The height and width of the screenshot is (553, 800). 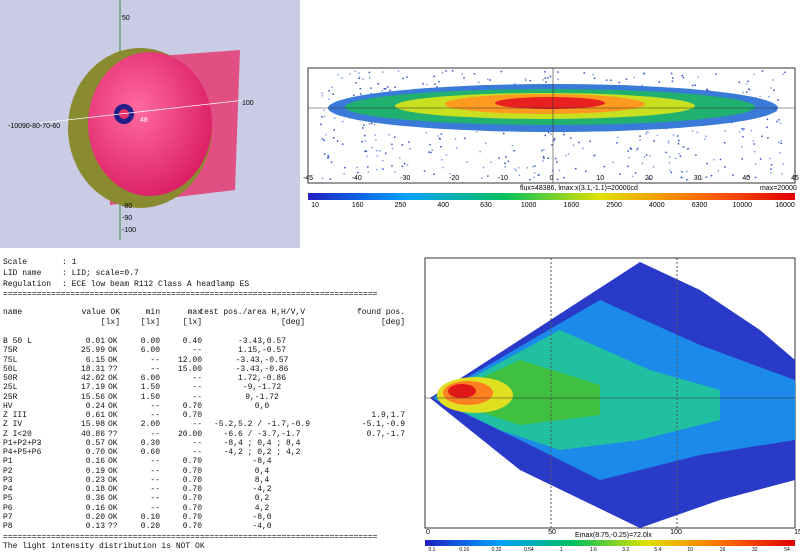 What do you see at coordinates (22, 452) in the screenshot?
I see `row-name: P4+P5+P6` at bounding box center [22, 452].